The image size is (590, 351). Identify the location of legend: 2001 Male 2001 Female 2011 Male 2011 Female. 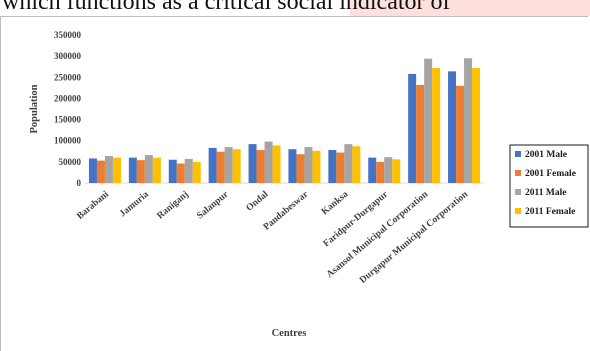
(549, 186).